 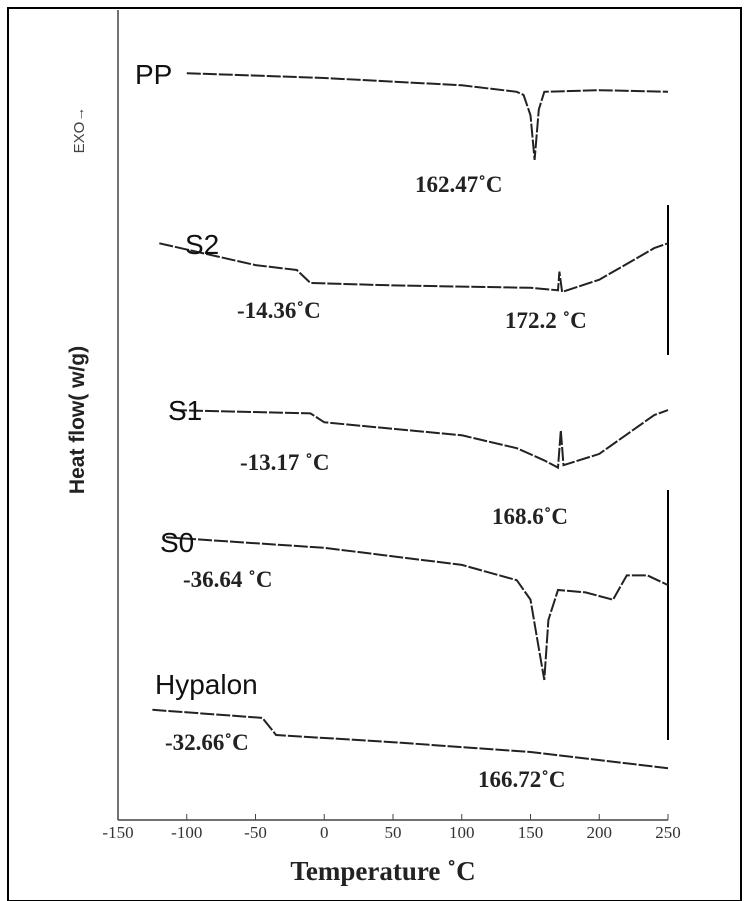 What do you see at coordinates (382, 871) in the screenshot?
I see `x-axis-label: Temperature ˚C` at bounding box center [382, 871].